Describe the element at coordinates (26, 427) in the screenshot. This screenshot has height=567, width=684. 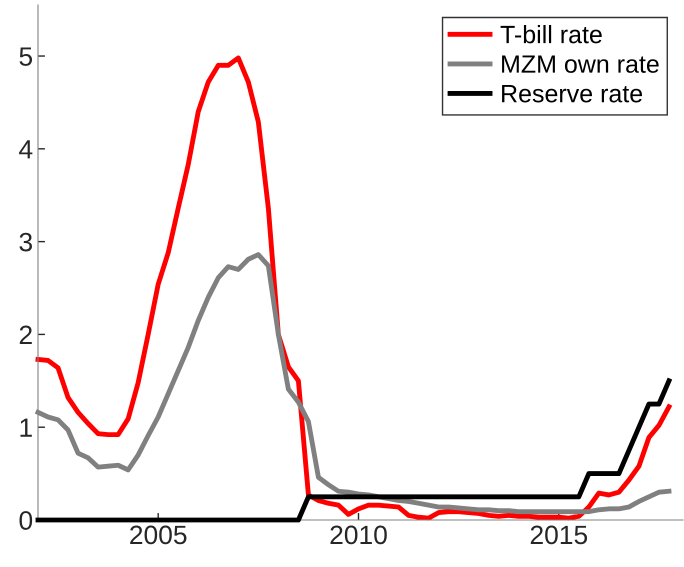
I see `y-tick-label: 1` at that location.